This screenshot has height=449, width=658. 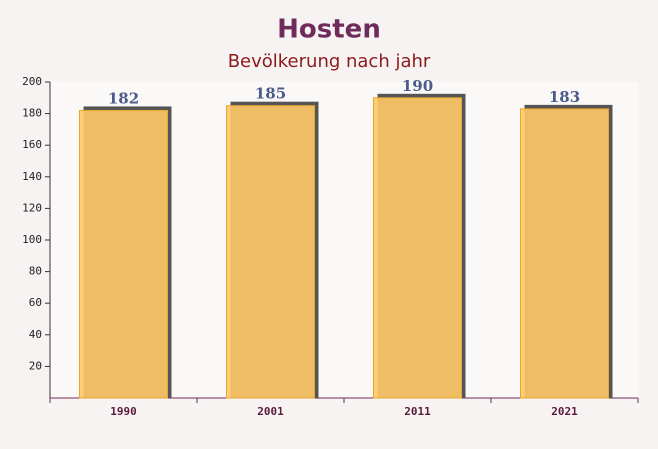 I want to click on y-tick-label: 200, so click(x=32, y=81).